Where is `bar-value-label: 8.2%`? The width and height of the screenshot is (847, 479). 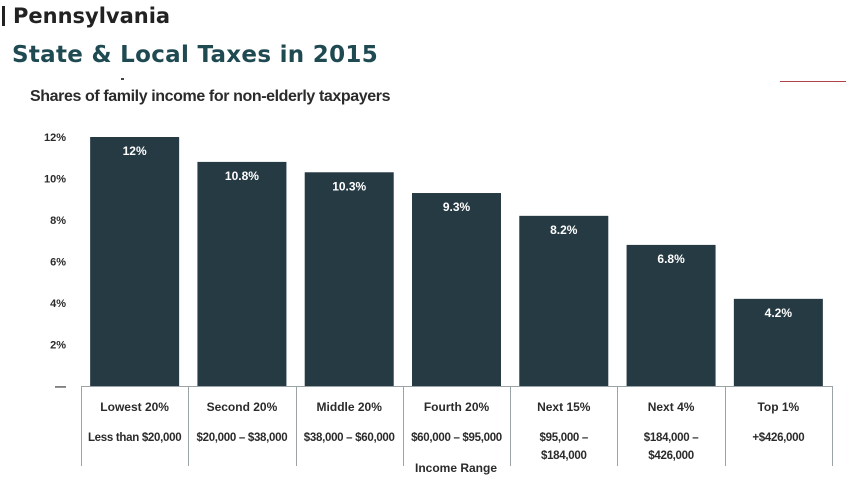
bar-value-label: 8.2% is located at coordinates (564, 230).